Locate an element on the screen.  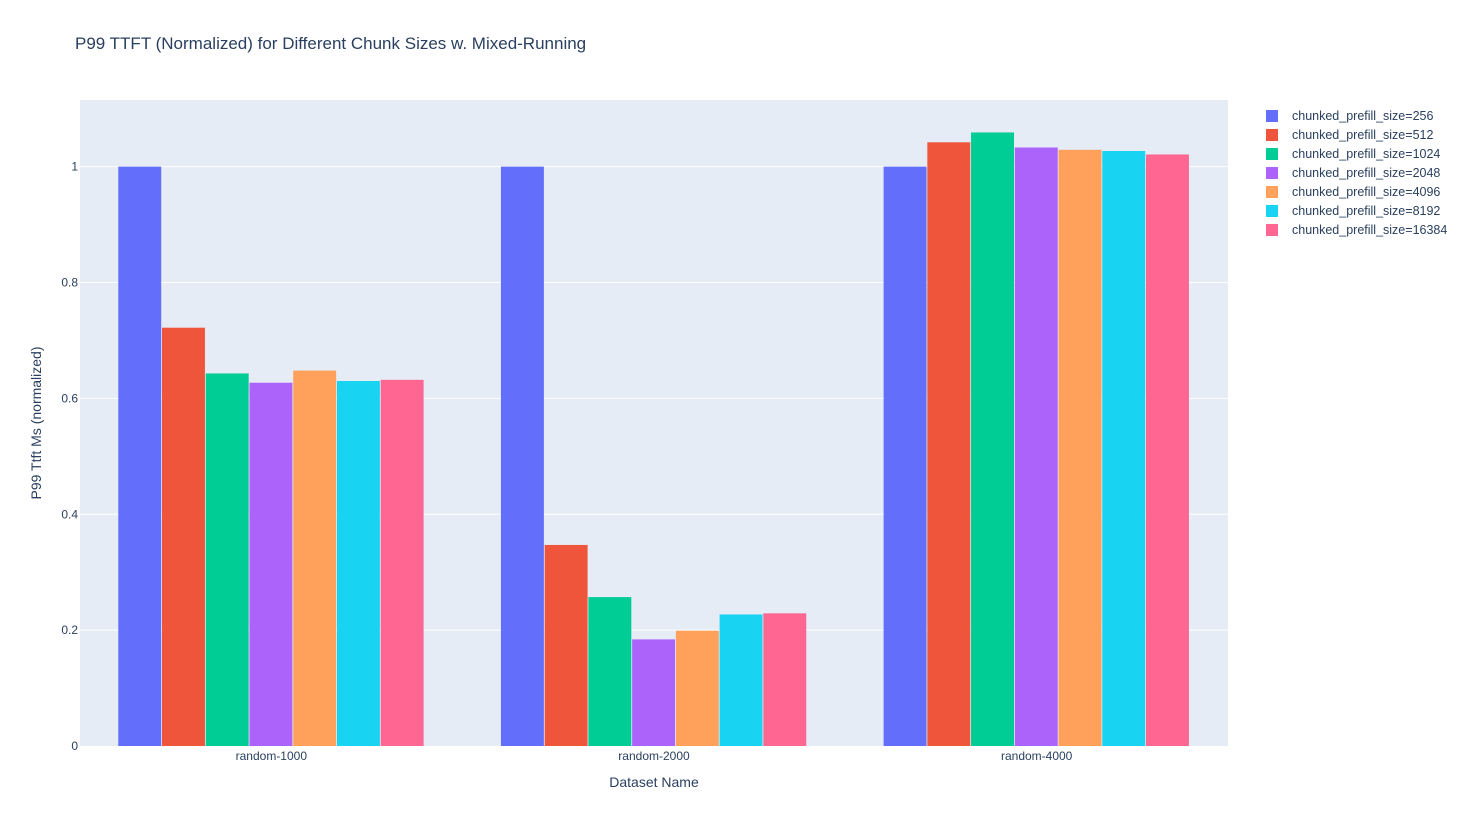
legend-item: chunked_prefill_size=16384 is located at coordinates (1356, 229).